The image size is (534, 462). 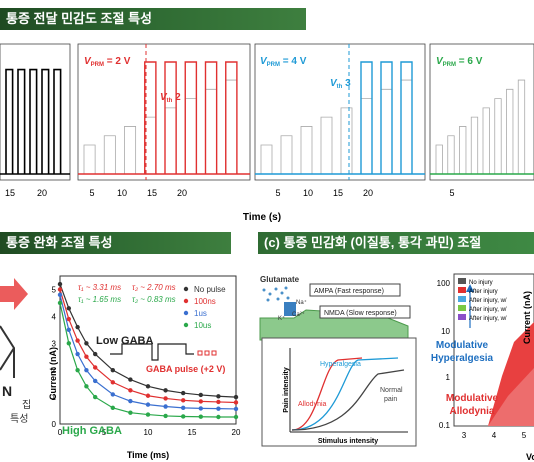 What do you see at coordinates (115, 243) in the screenshot?
I see `section-banner-bottom-left: 통증 완화 조절 특성` at bounding box center [115, 243].